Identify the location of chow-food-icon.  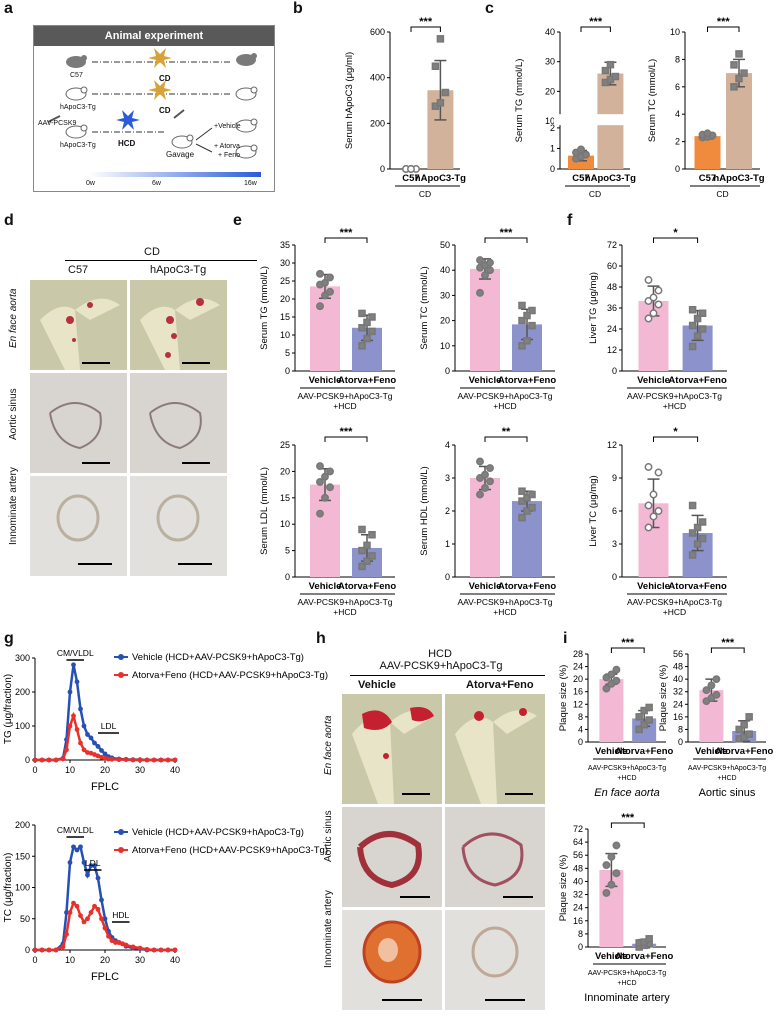
(160, 90).